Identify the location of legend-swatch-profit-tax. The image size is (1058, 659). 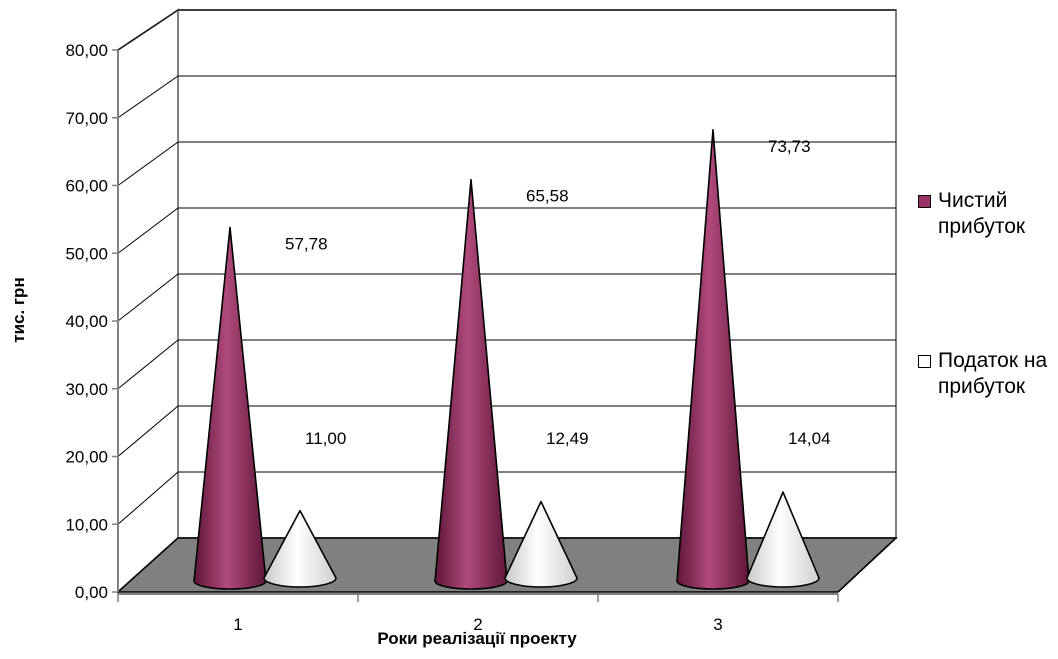
(924, 361).